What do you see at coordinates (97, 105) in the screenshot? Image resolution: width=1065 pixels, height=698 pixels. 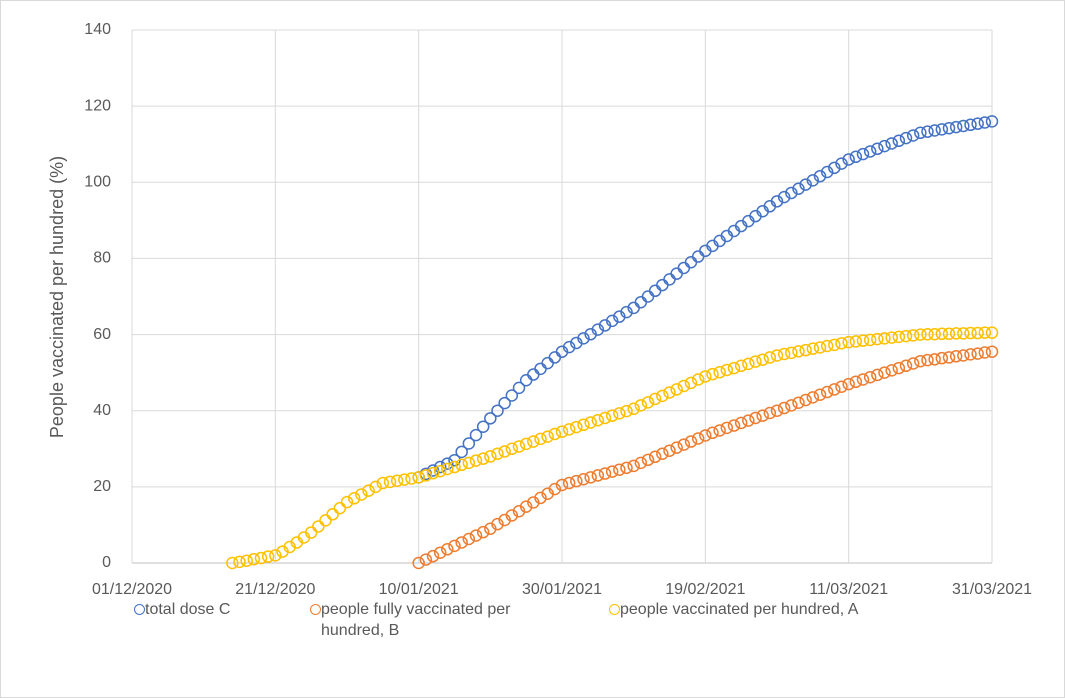 I see `y-tick-label: 120` at bounding box center [97, 105].